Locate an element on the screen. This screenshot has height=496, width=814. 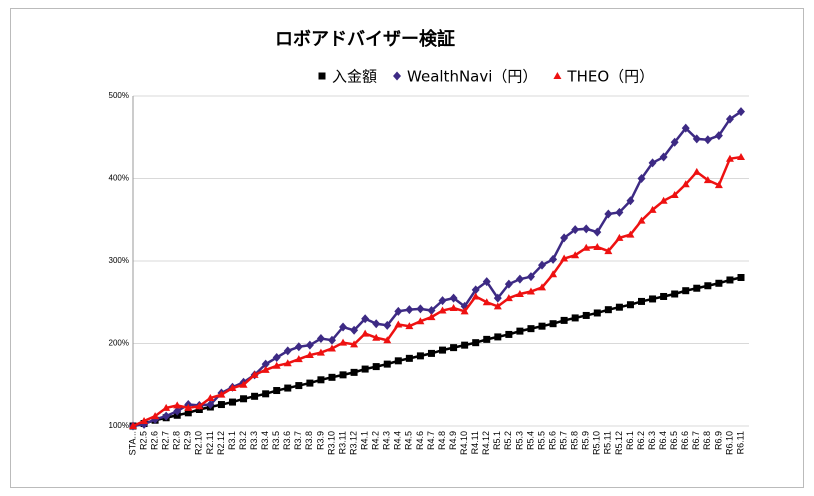
x-tick-label: R2.11 is located at coordinates (210, 442).